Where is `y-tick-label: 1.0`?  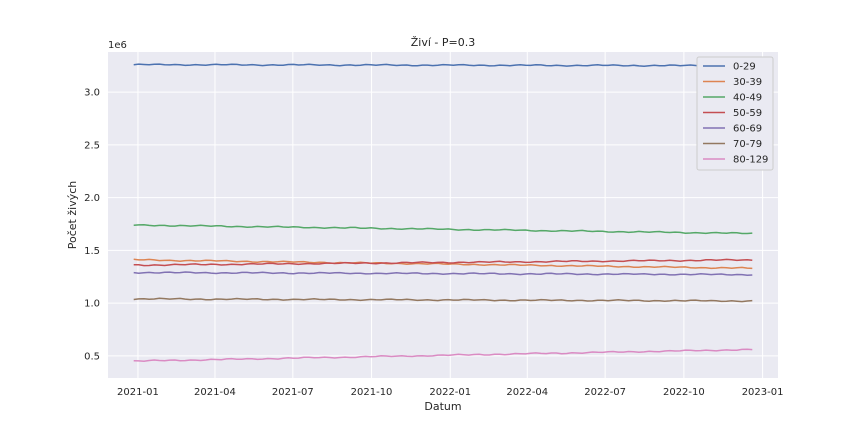 y-tick-label: 1.0 is located at coordinates (92, 304).